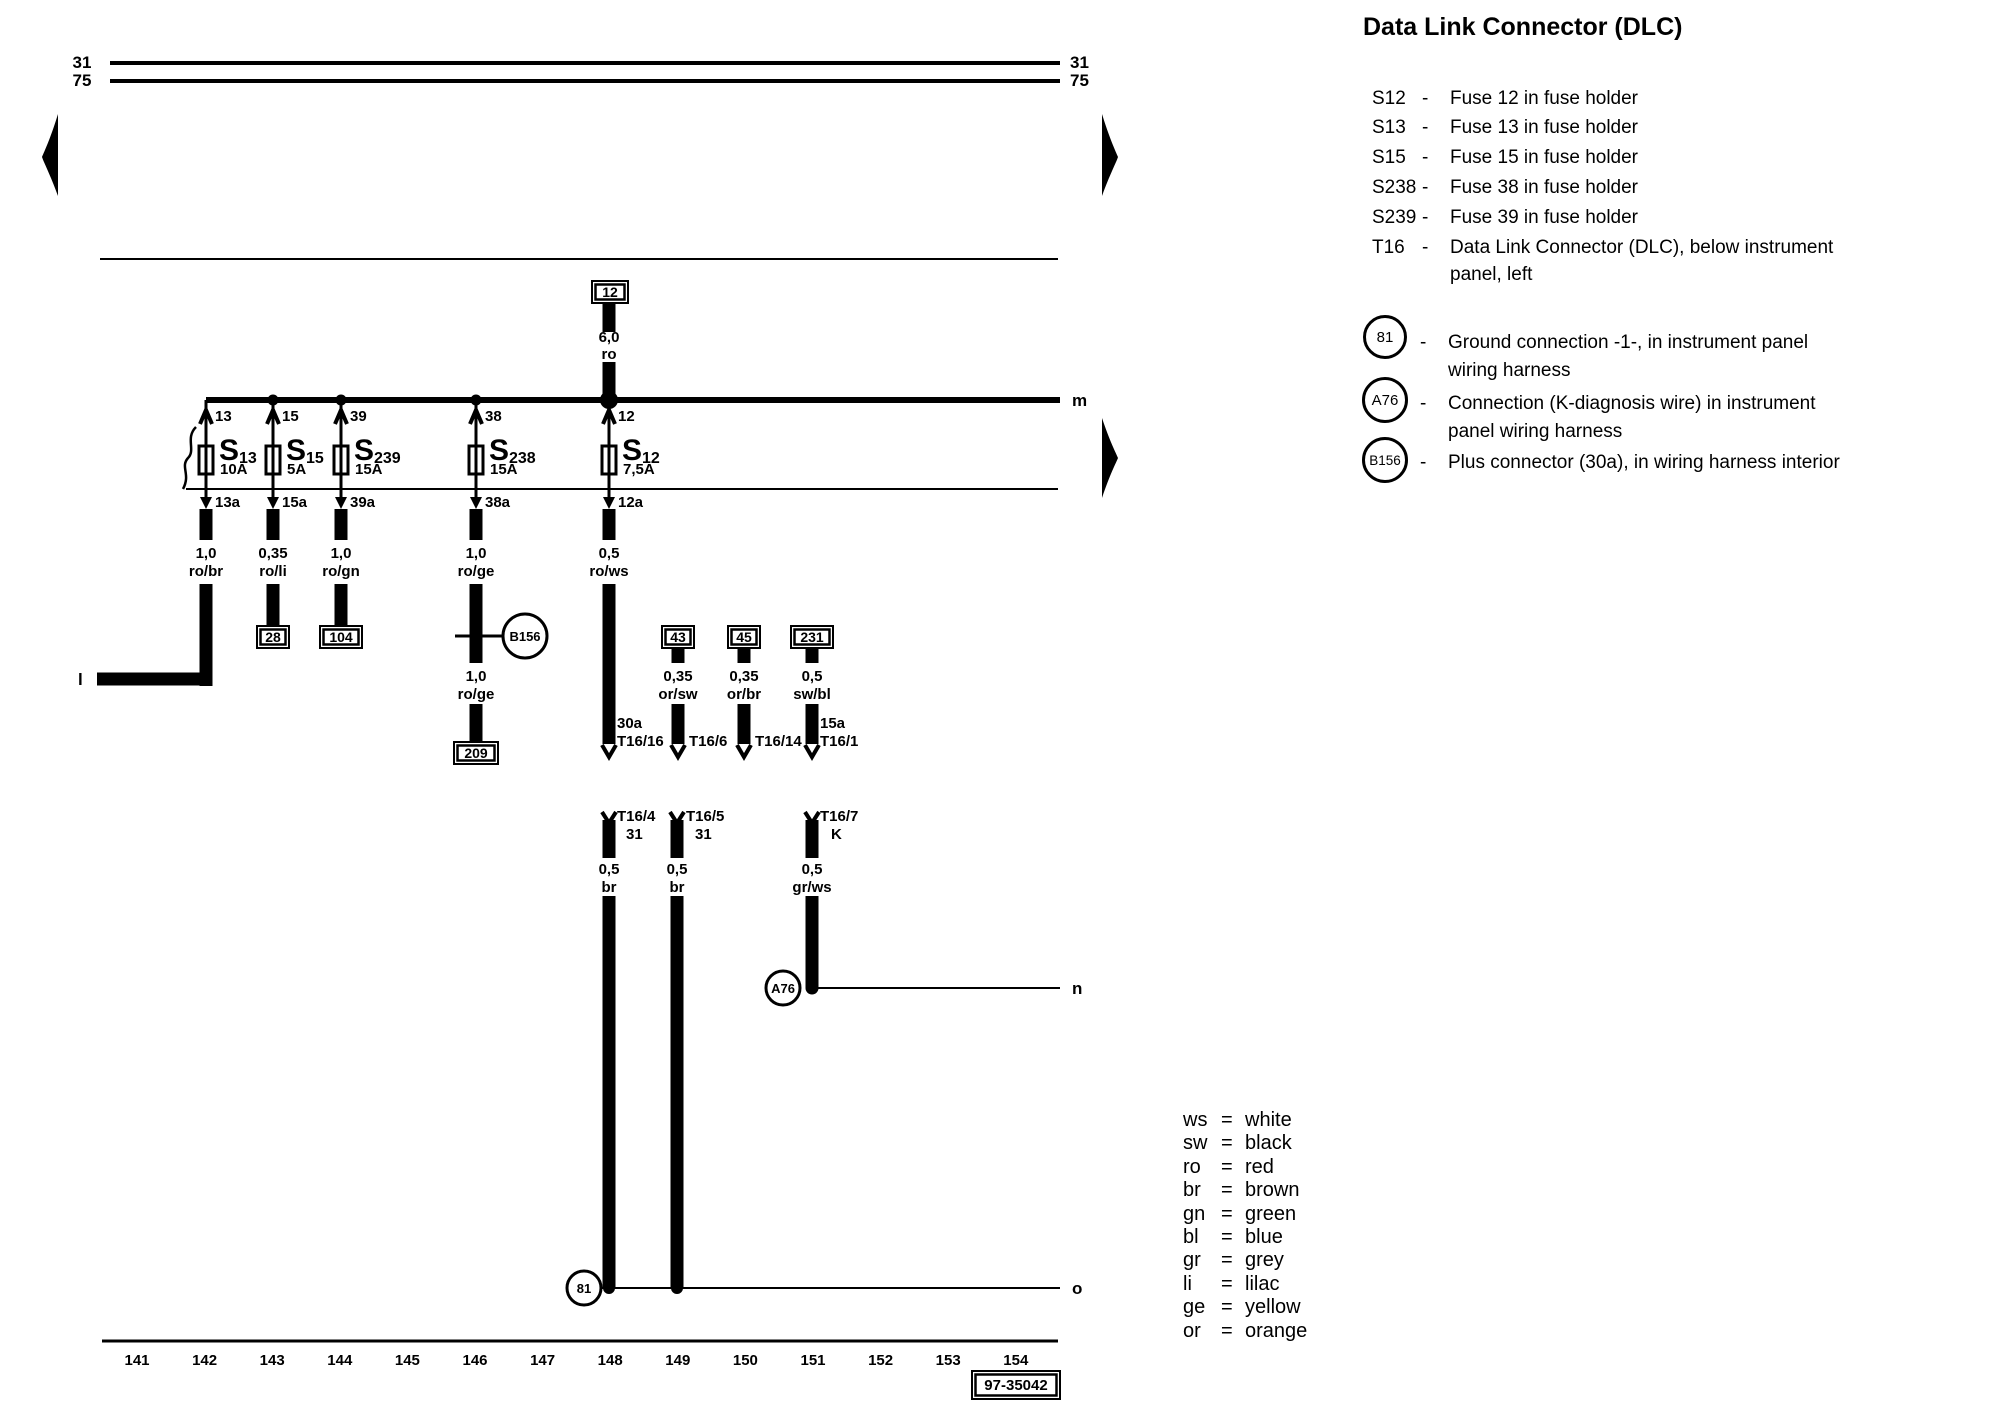 Image resolution: width=2000 pixels, height=1408 pixels. Describe the element at coordinates (1268, 1120) in the screenshot. I see `color-name: white` at that location.